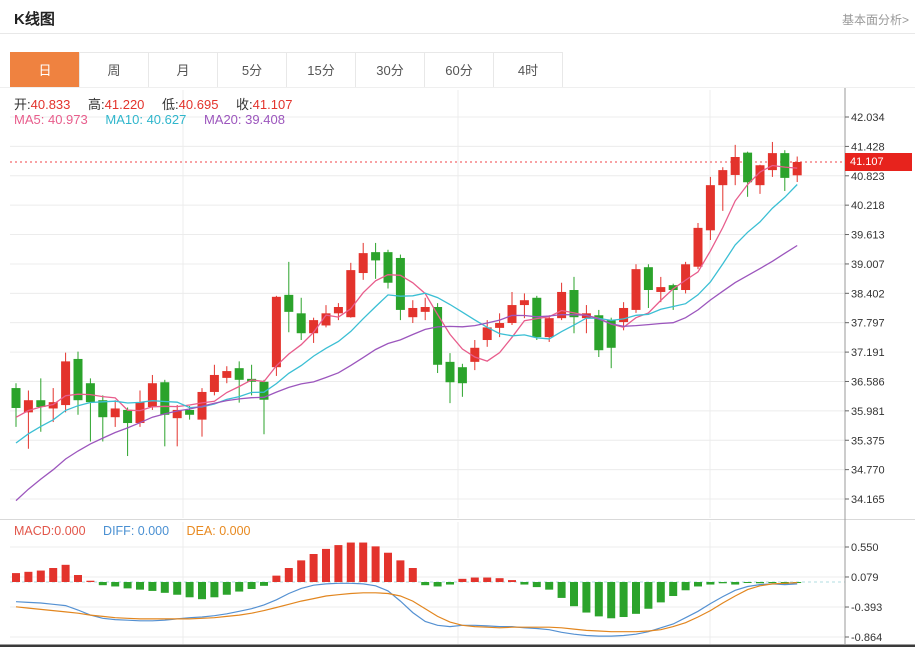 The image size is (915, 648). Describe the element at coordinates (459, 70) in the screenshot. I see `tab-60min: 60分` at that location.